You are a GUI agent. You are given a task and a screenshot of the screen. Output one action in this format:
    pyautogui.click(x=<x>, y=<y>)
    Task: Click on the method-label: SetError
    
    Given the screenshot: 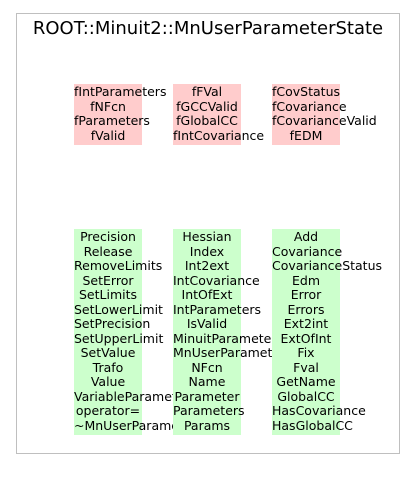 What is the action you would take?
    pyautogui.click(x=108, y=280)
    